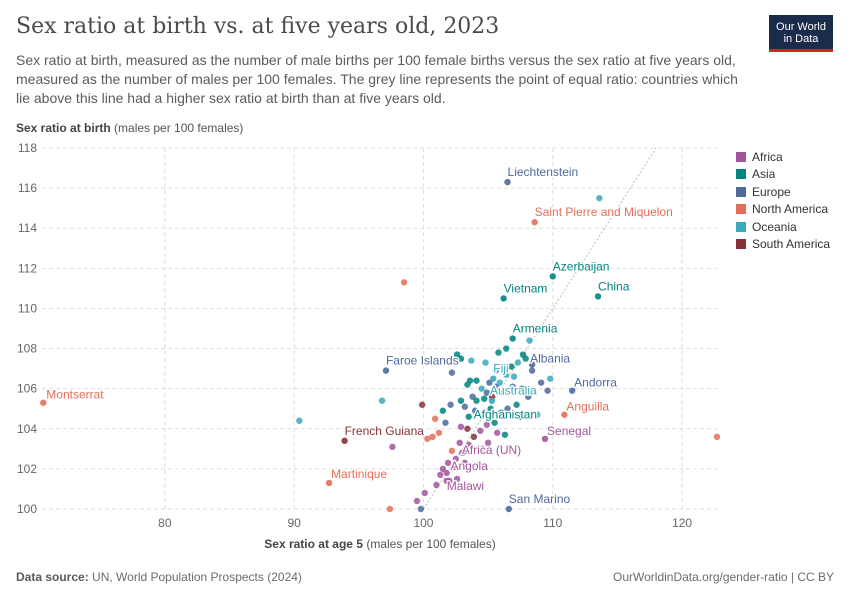 Image resolution: width=850 pixels, height=600 pixels. What do you see at coordinates (783, 192) in the screenshot?
I see `legend-item: Europe` at bounding box center [783, 192].